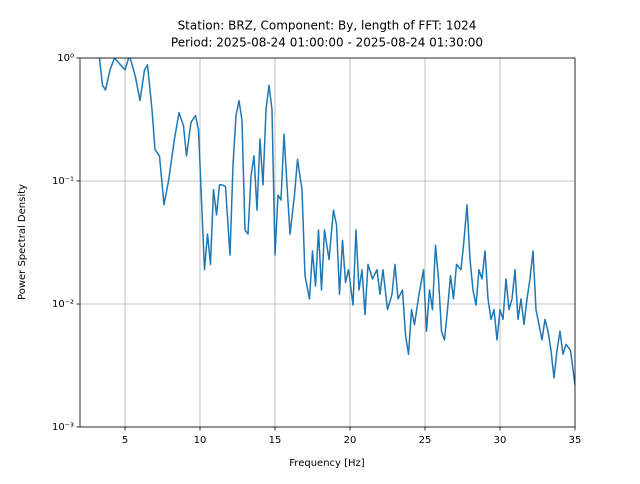 This screenshot has width=640, height=484. I want to click on x-tick-label: 15, so click(275, 440).